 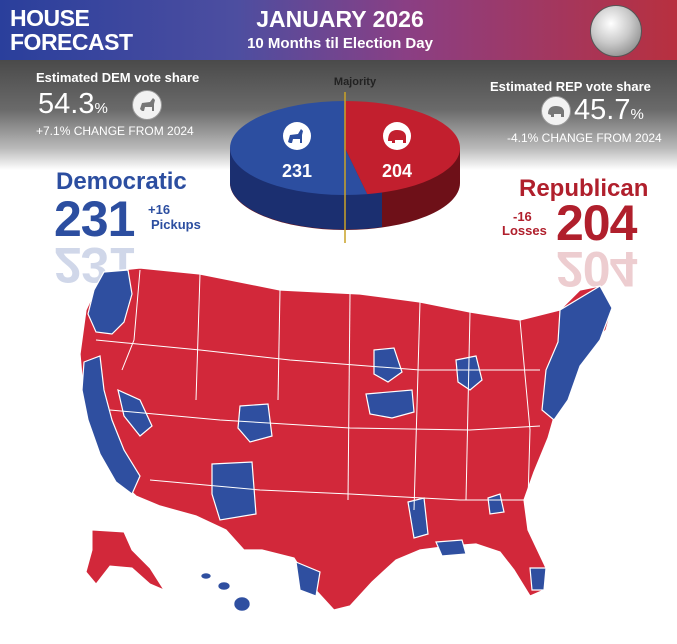 I want to click on dem-atlanta, so click(x=496, y=504).